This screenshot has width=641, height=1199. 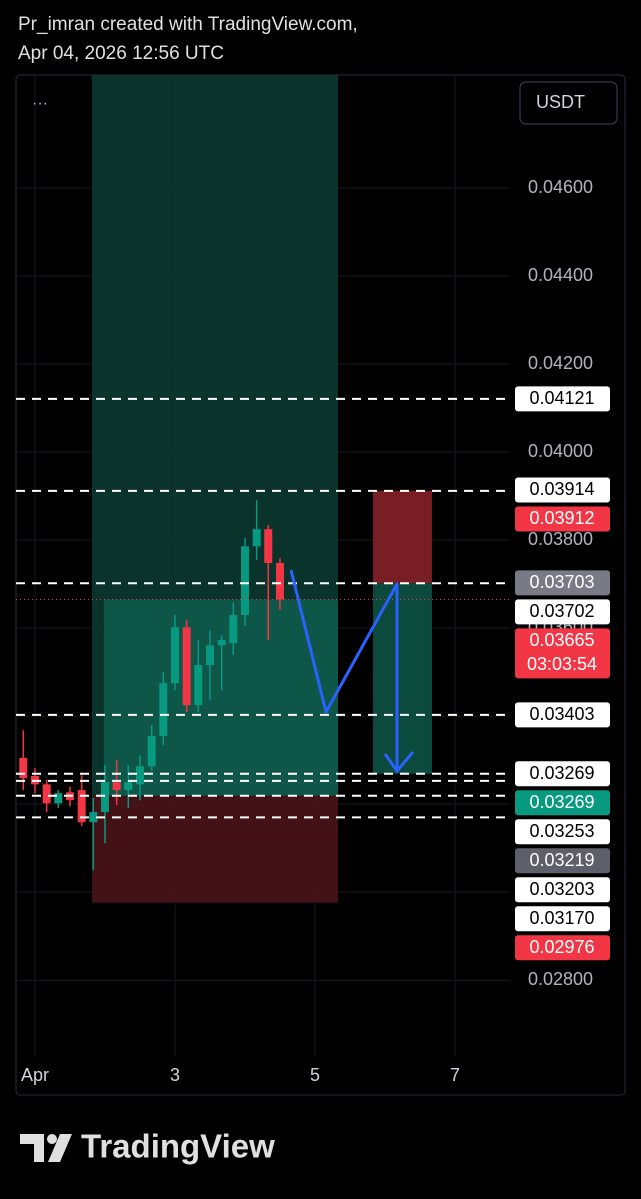 I want to click on price-label: 0.03702, so click(x=561, y=611).